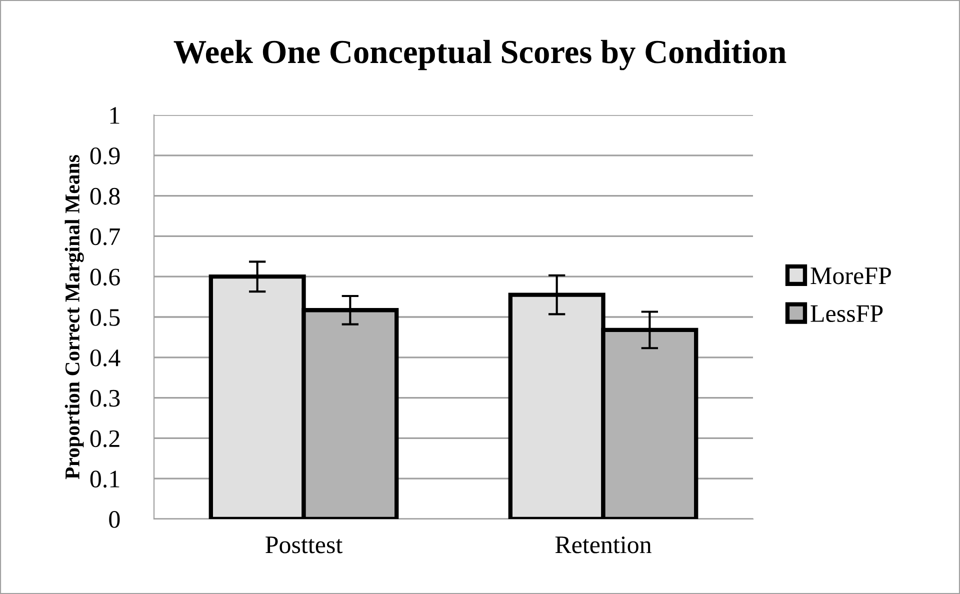  I want to click on y-axis-title: Proportion Correct Marginal Means, so click(74, 317).